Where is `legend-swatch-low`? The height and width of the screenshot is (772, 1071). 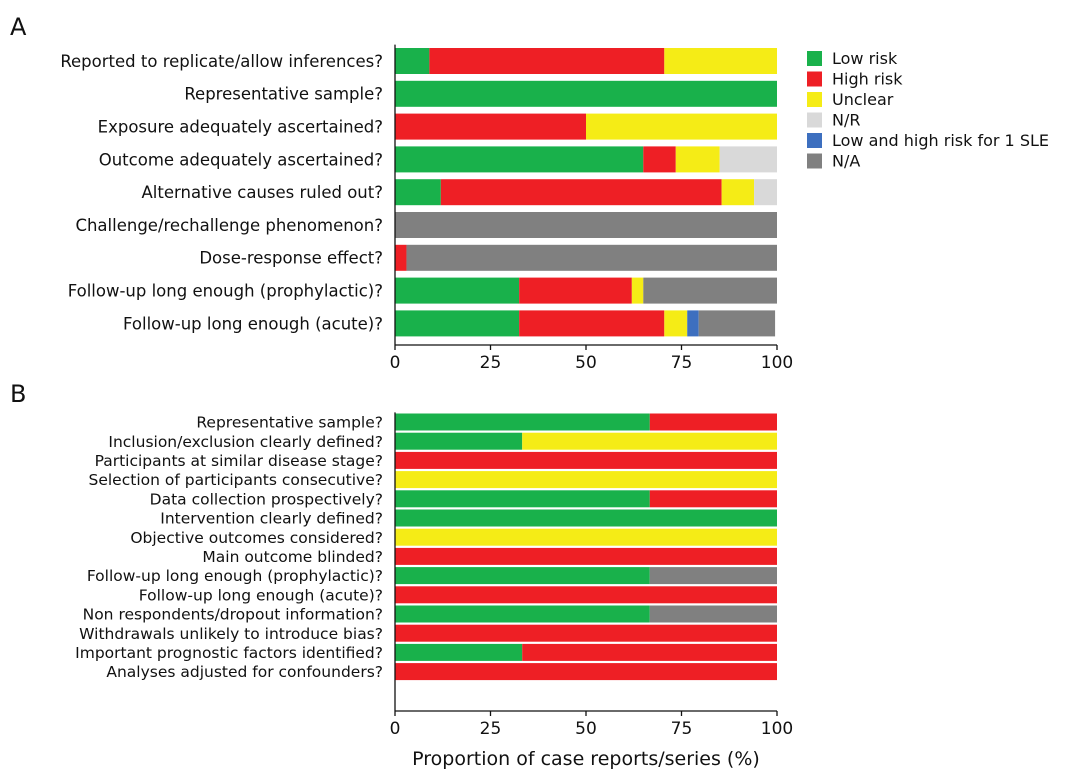 legend-swatch-low is located at coordinates (814, 58).